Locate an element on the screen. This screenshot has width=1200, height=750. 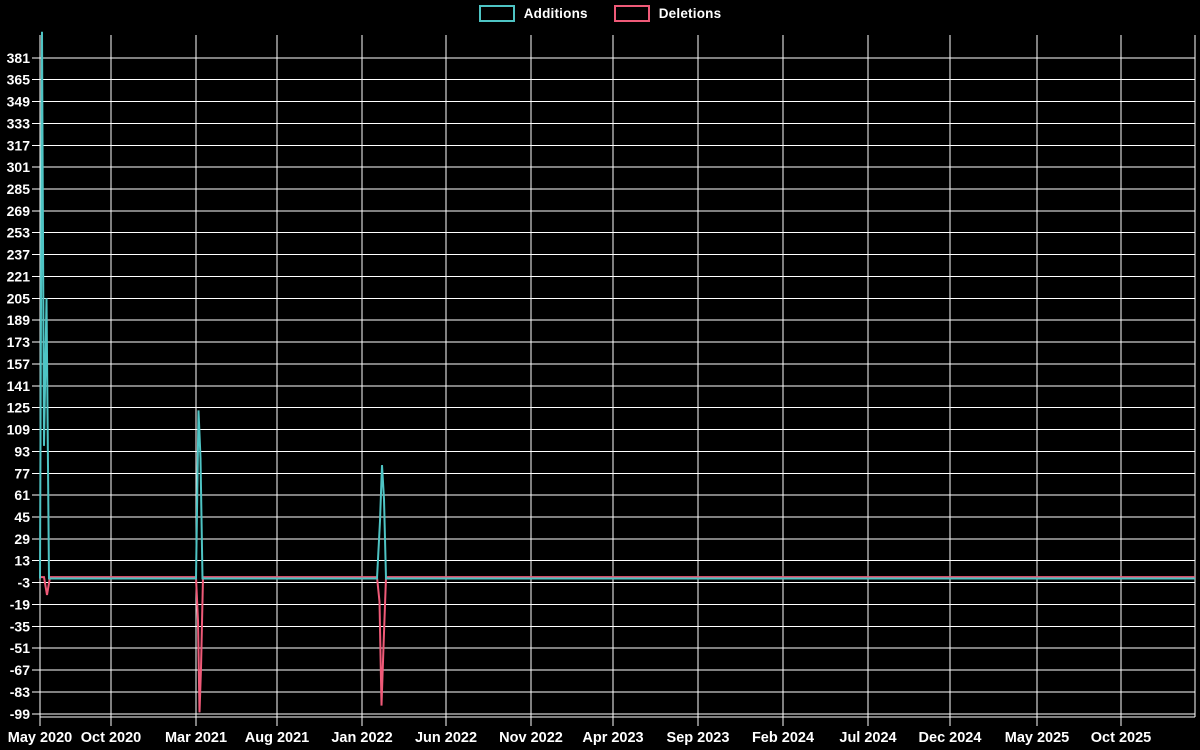
chart-legend: Additions Deletions is located at coordinates (600, 13).